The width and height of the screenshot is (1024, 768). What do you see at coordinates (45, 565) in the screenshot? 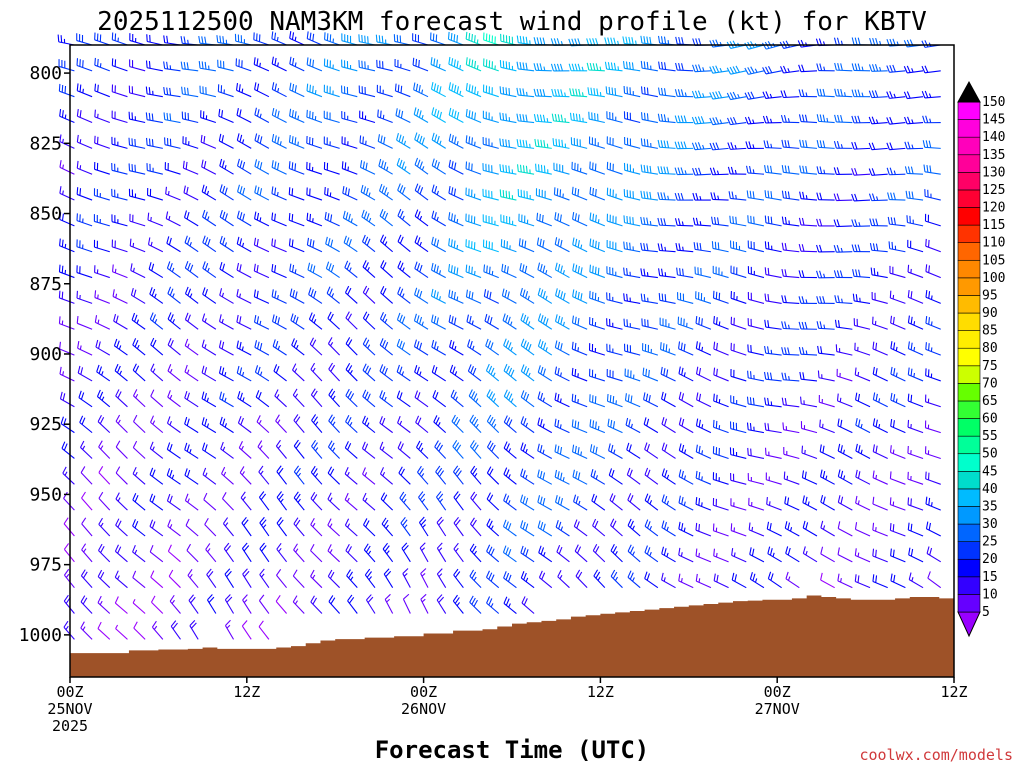
I see `y-tick-label: 975` at bounding box center [45, 565].